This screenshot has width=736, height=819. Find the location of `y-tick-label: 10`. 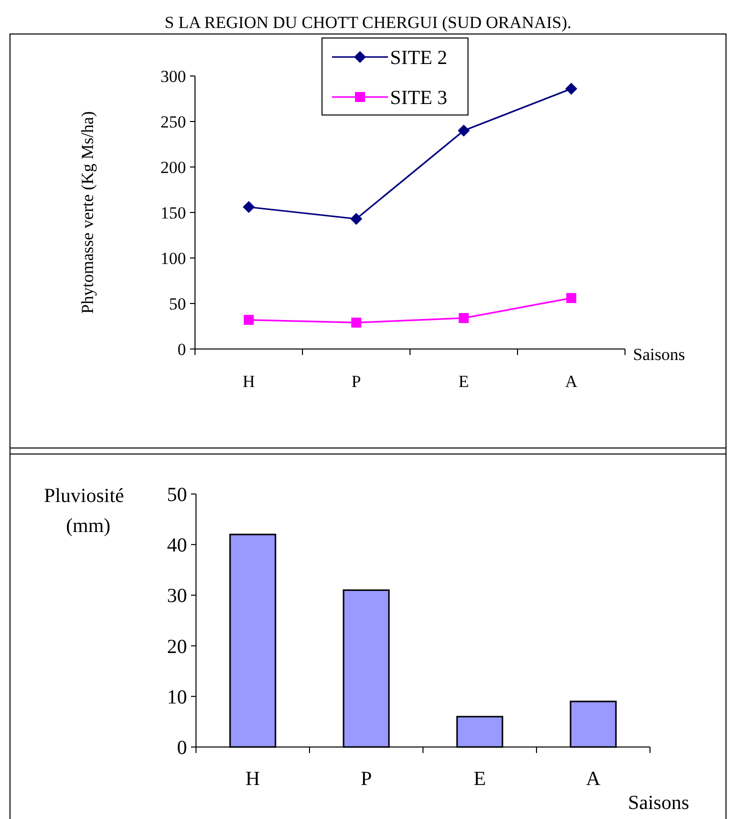

y-tick-label: 10 is located at coordinates (177, 697).